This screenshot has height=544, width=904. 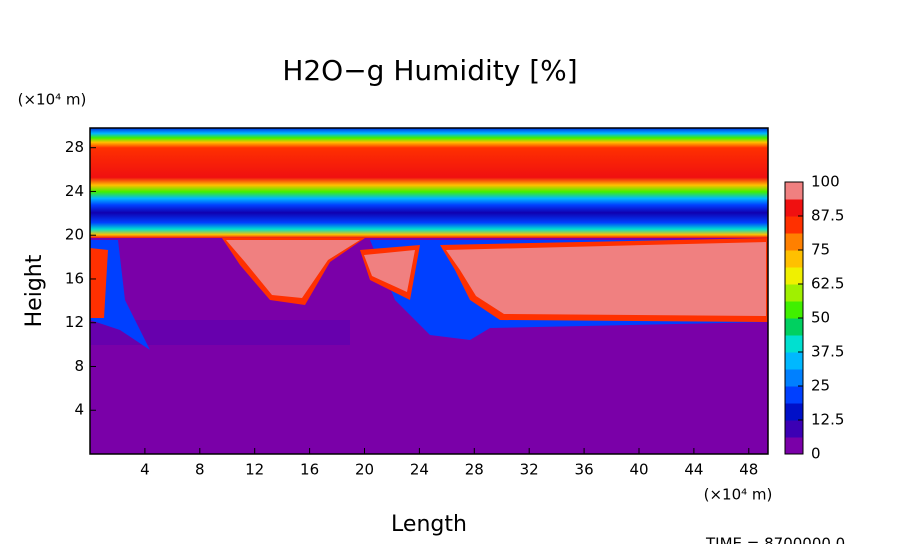 What do you see at coordinates (74, 235) in the screenshot?
I see `y-tick-label: 20` at bounding box center [74, 235].